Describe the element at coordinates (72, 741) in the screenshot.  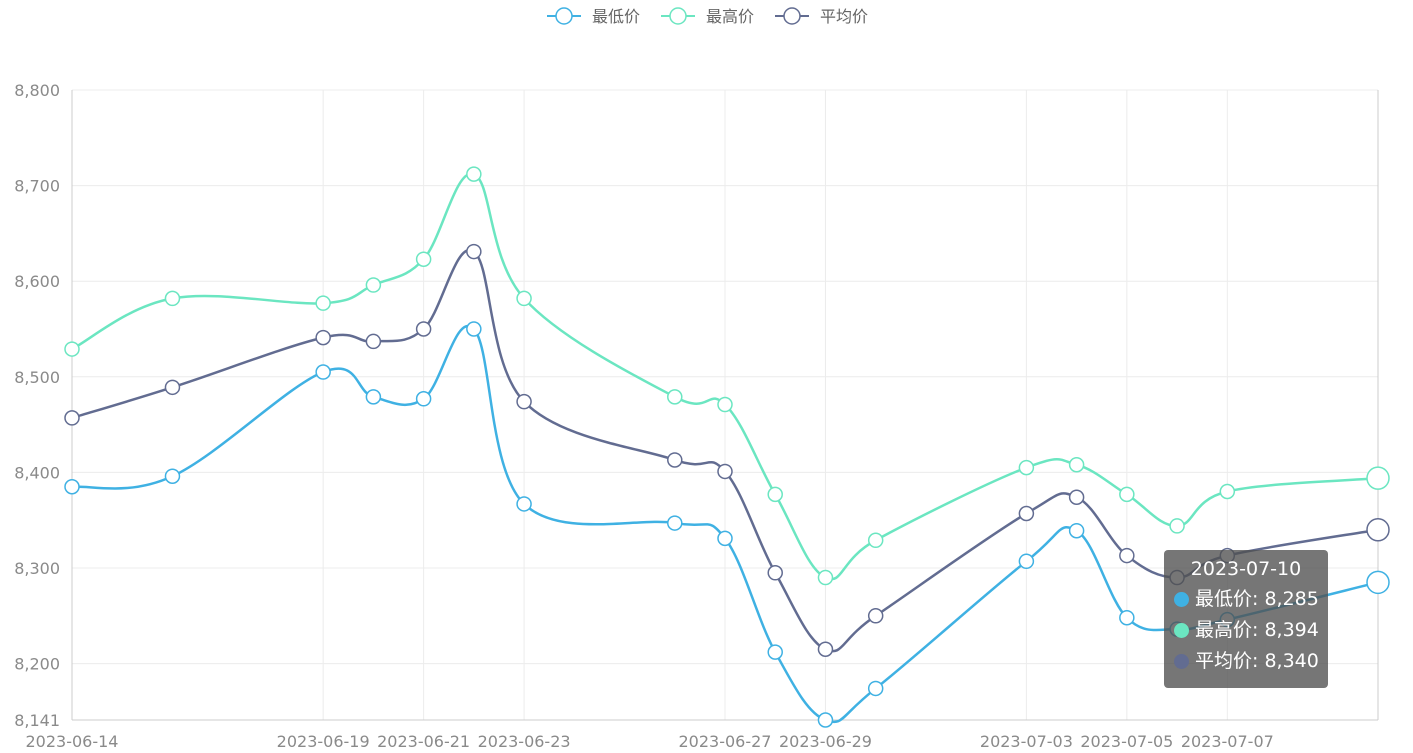
I see `x-tick-label: 2023-06-14` at that location.